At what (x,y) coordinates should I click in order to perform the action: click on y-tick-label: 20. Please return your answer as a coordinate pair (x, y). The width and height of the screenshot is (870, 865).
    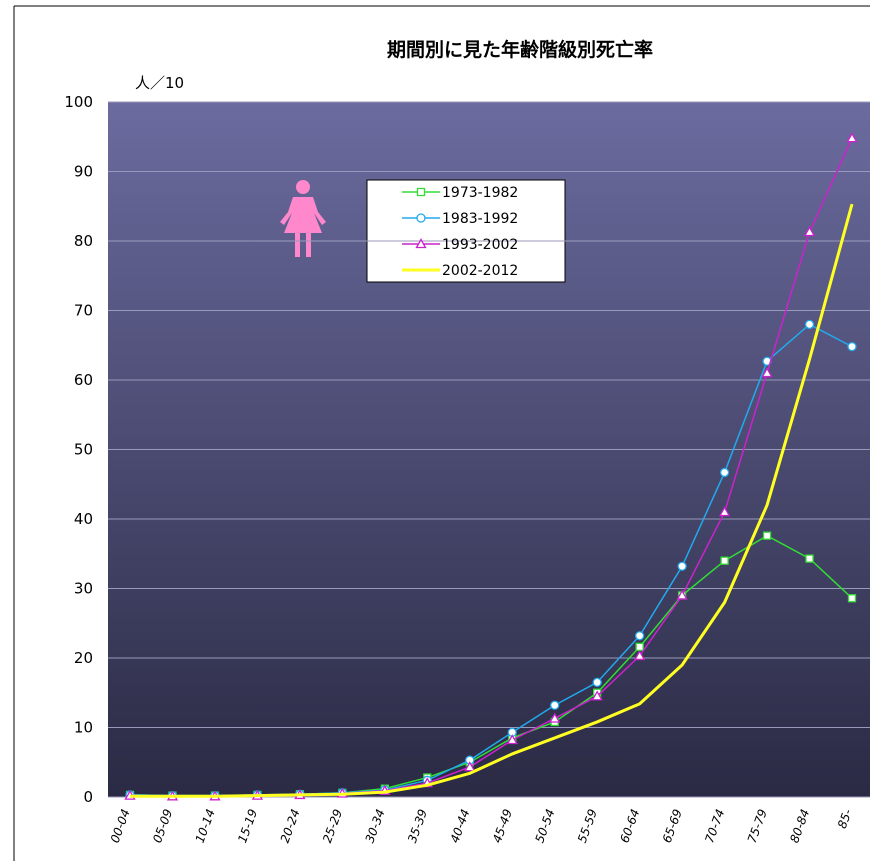
    Looking at the image, I should click on (83, 658).